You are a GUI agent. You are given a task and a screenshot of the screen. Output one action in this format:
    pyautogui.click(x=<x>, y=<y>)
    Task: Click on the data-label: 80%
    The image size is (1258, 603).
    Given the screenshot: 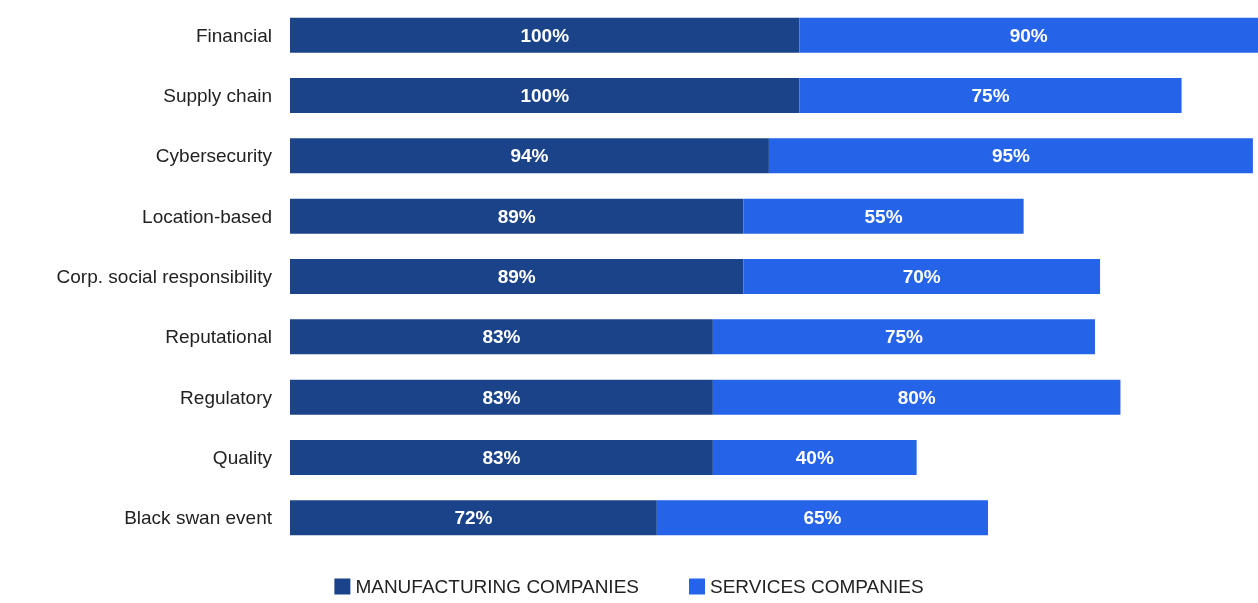 What is the action you would take?
    pyautogui.click(x=916, y=397)
    